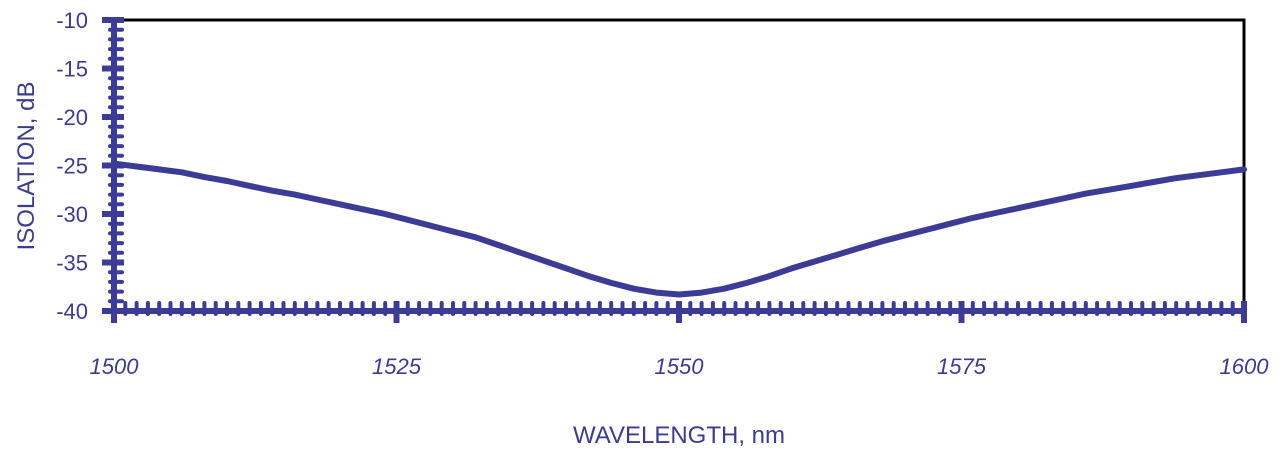 This screenshot has height=453, width=1287. What do you see at coordinates (679, 435) in the screenshot?
I see `x-axis-label: WAVELENGTH, nm` at bounding box center [679, 435].